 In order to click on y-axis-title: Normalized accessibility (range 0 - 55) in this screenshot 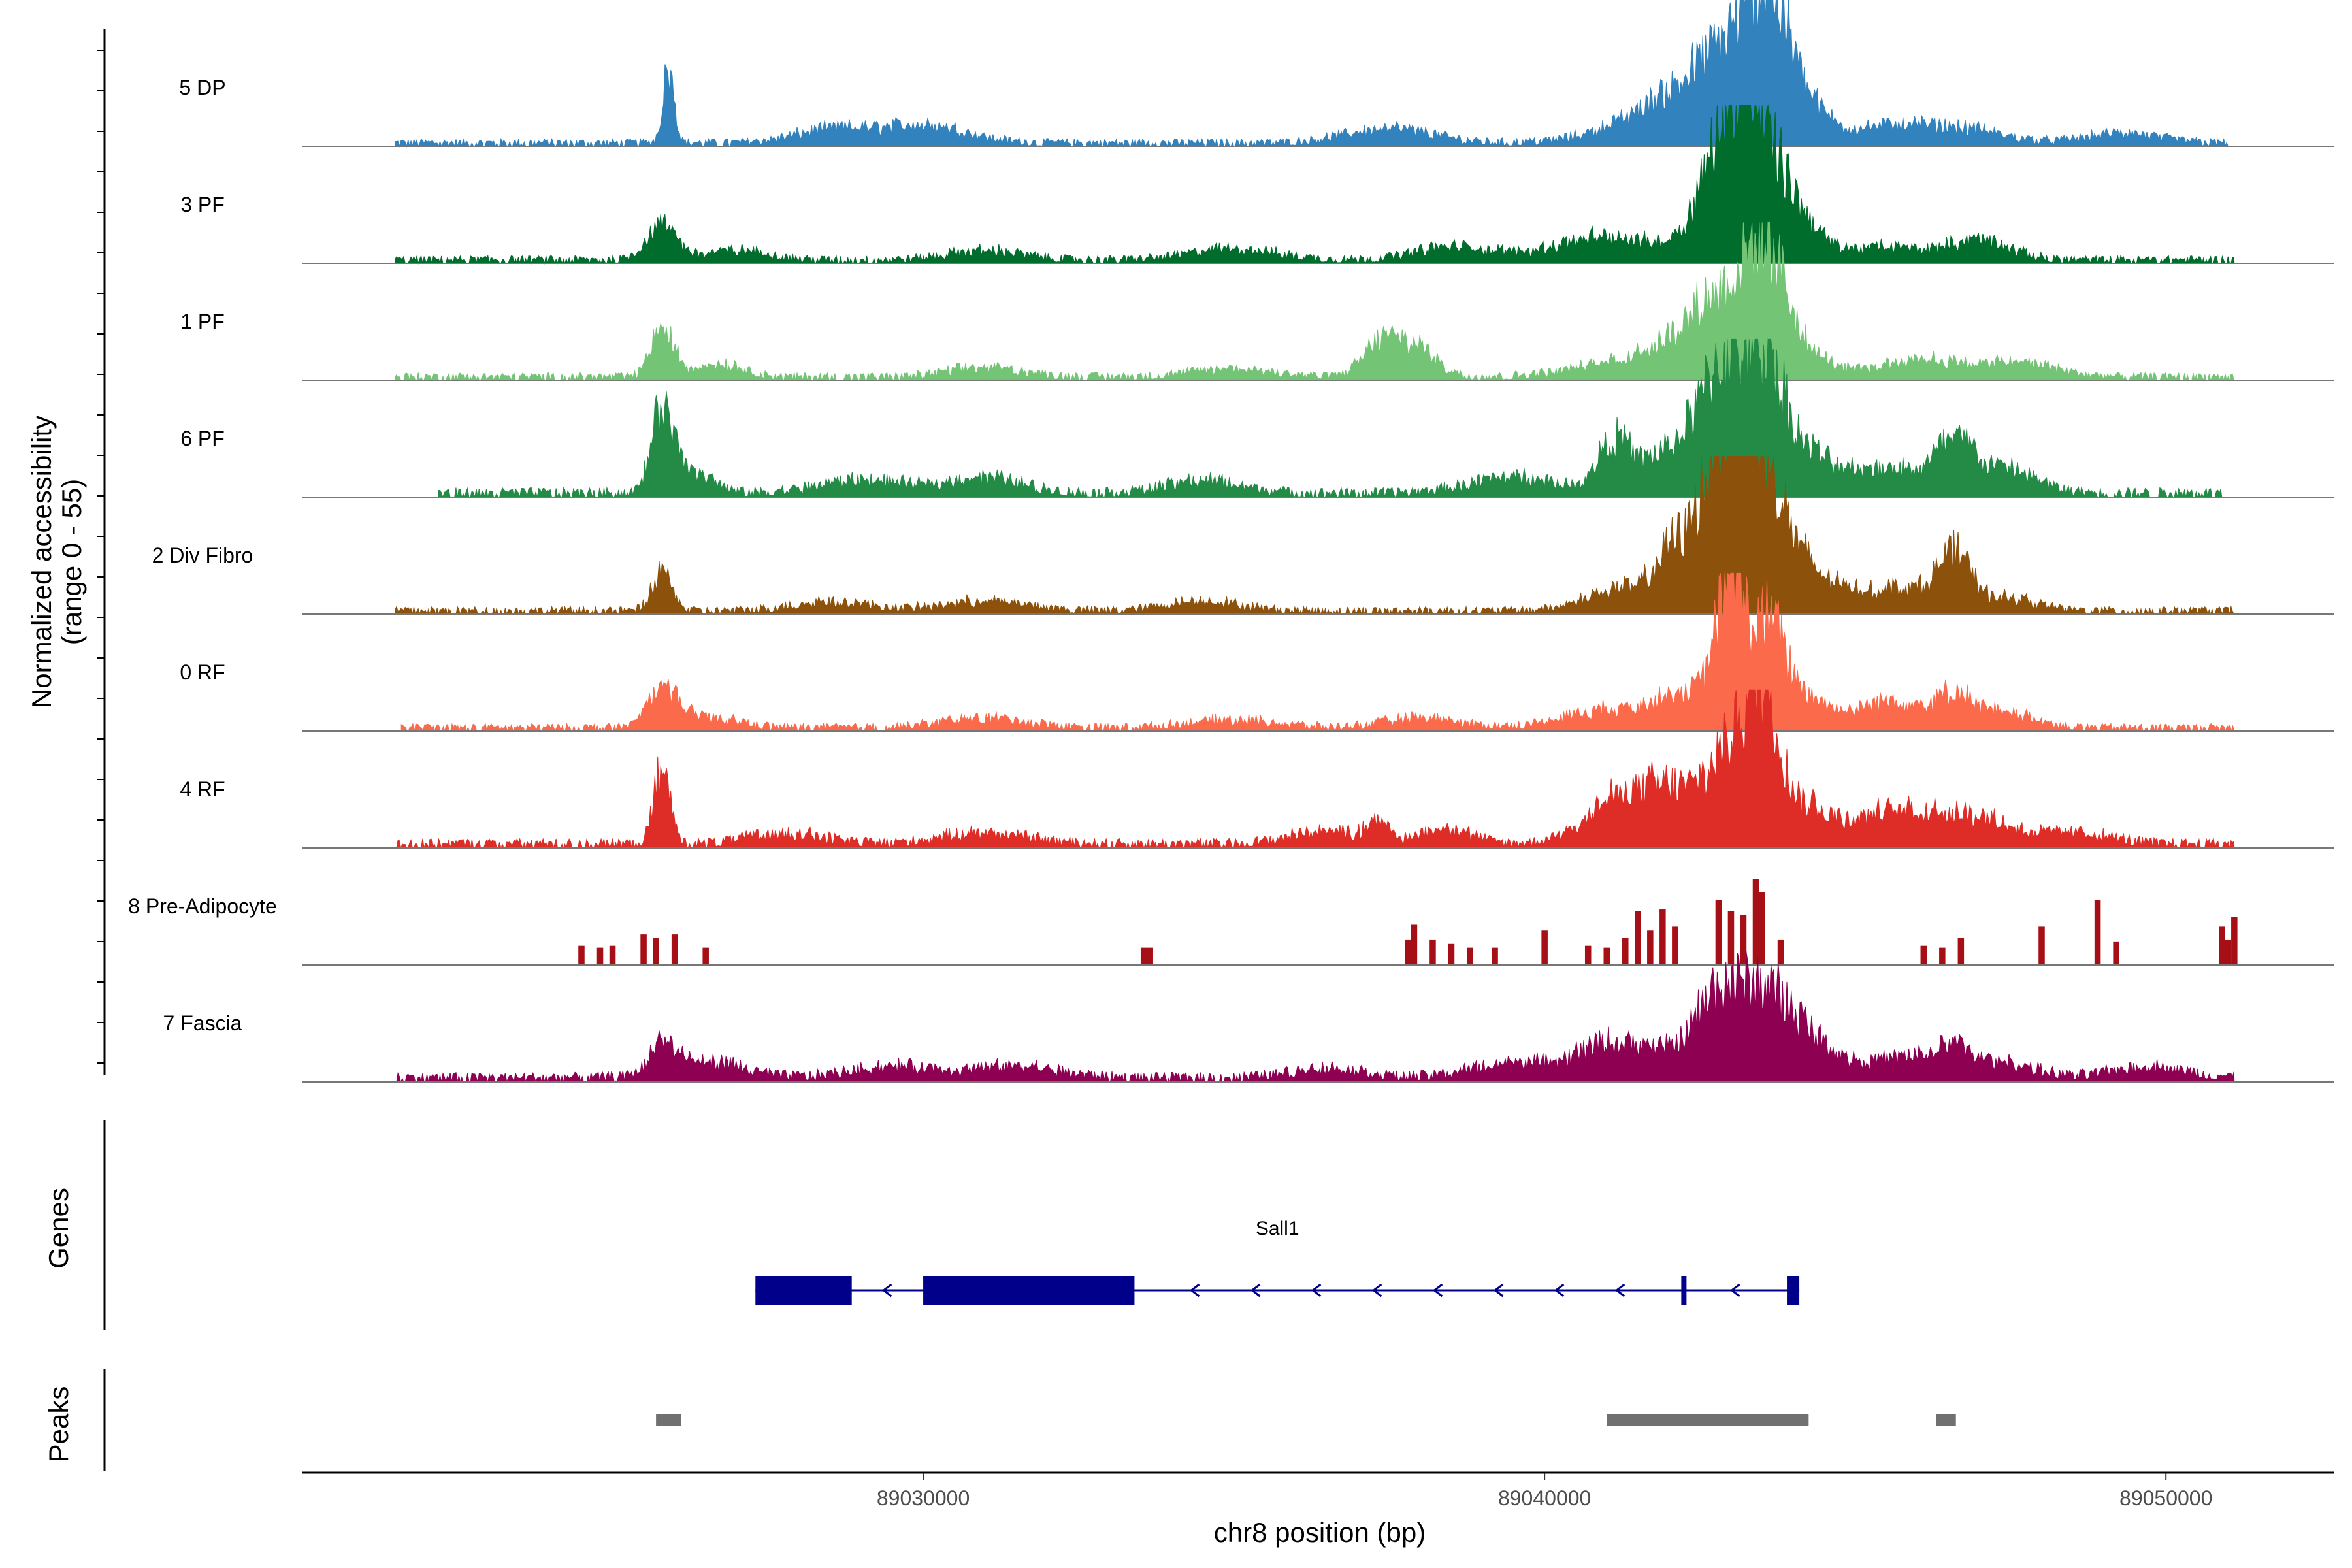, I will do `click(56, 562)`.